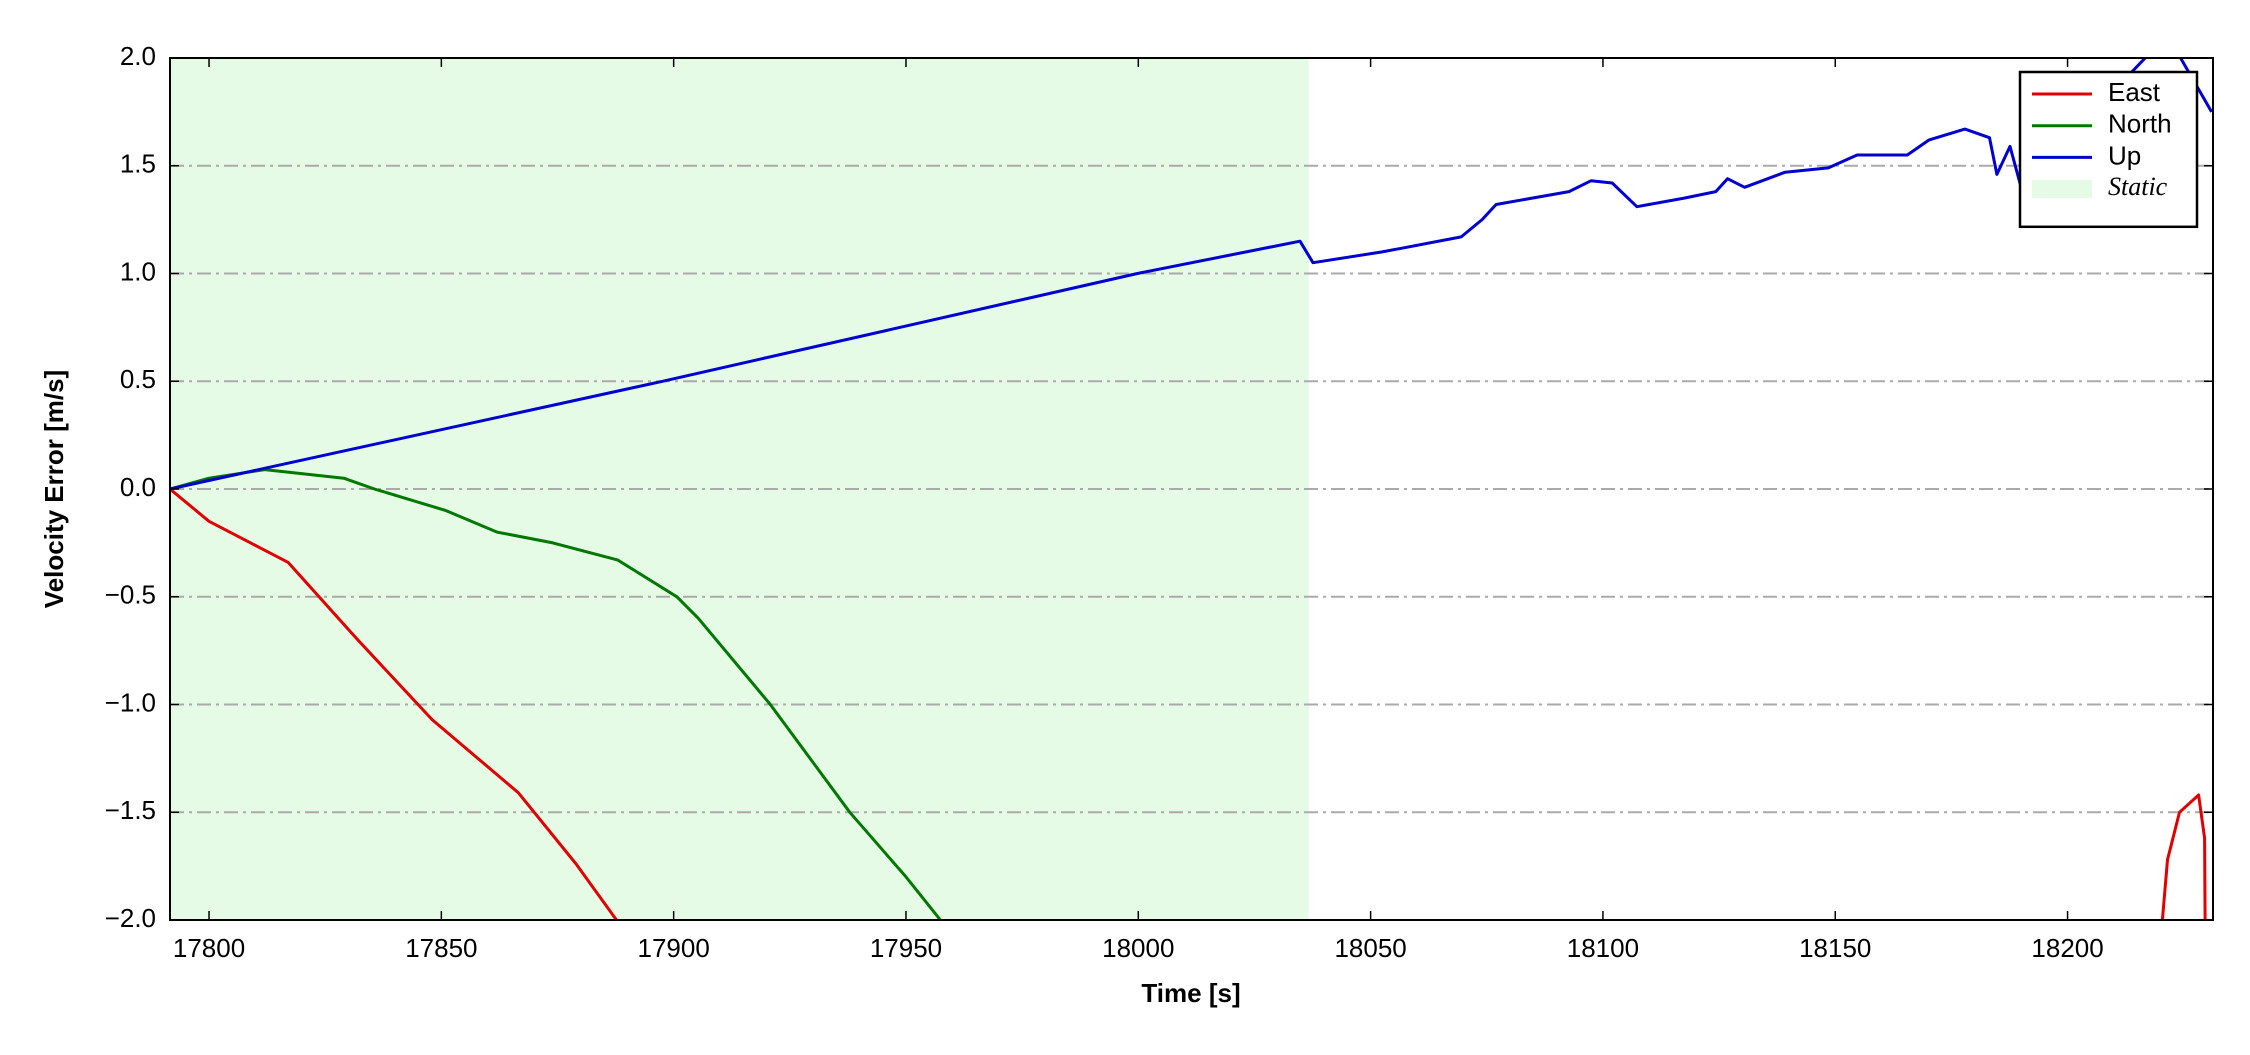 This screenshot has height=1055, width=2250. What do you see at coordinates (138, 271) in the screenshot?
I see `y-tick-label: 1.0` at bounding box center [138, 271].